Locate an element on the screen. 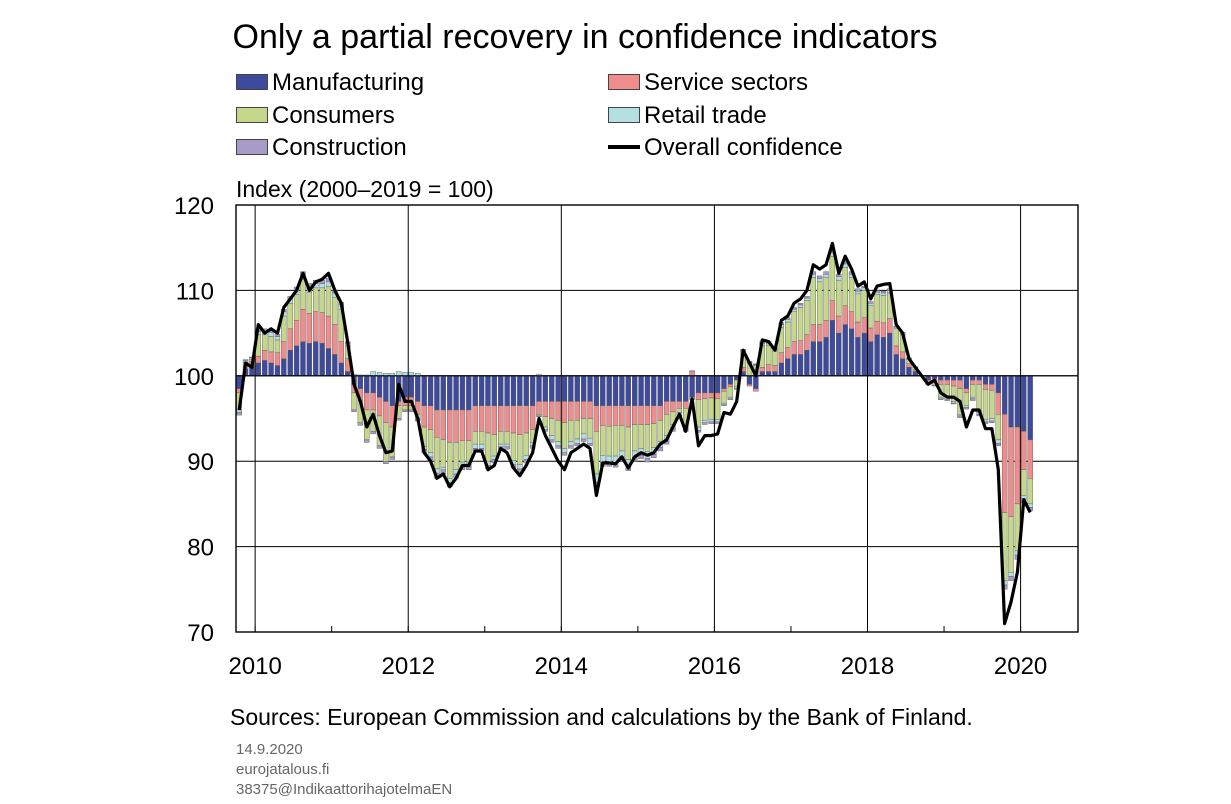  legend-manufacturing: Manufacturing is located at coordinates (330, 83).